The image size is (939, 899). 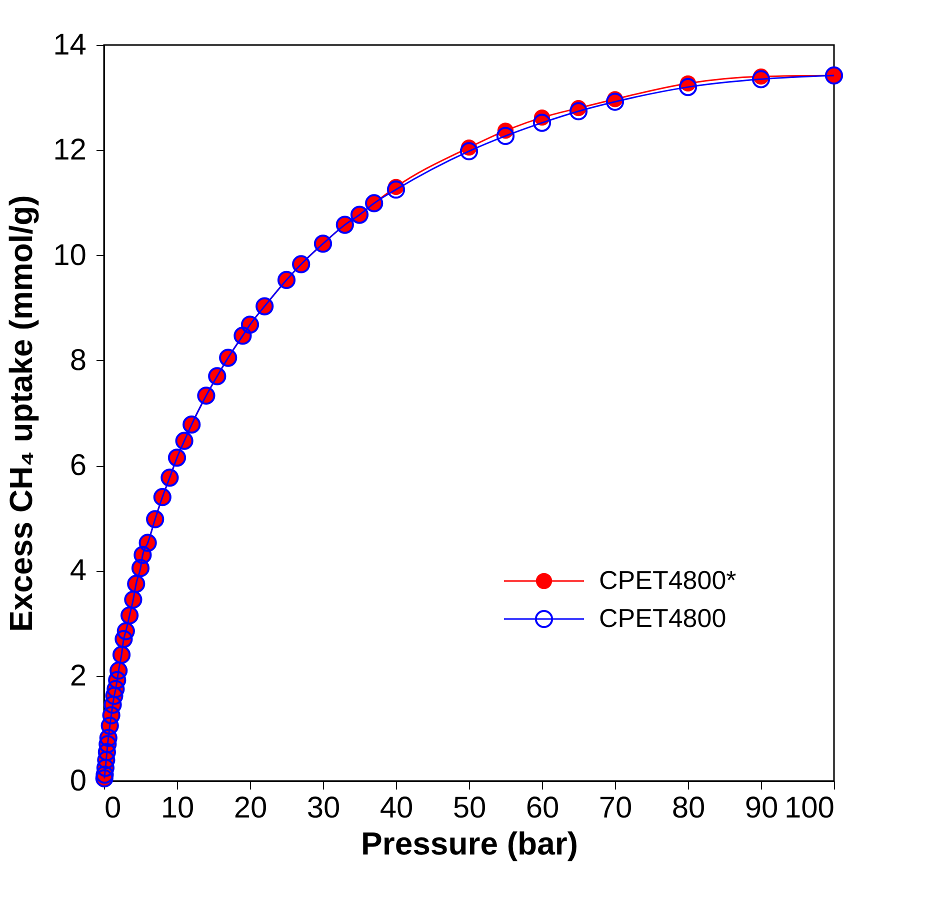 What do you see at coordinates (667, 580) in the screenshot?
I see `legend-label: CPET4800*` at bounding box center [667, 580].